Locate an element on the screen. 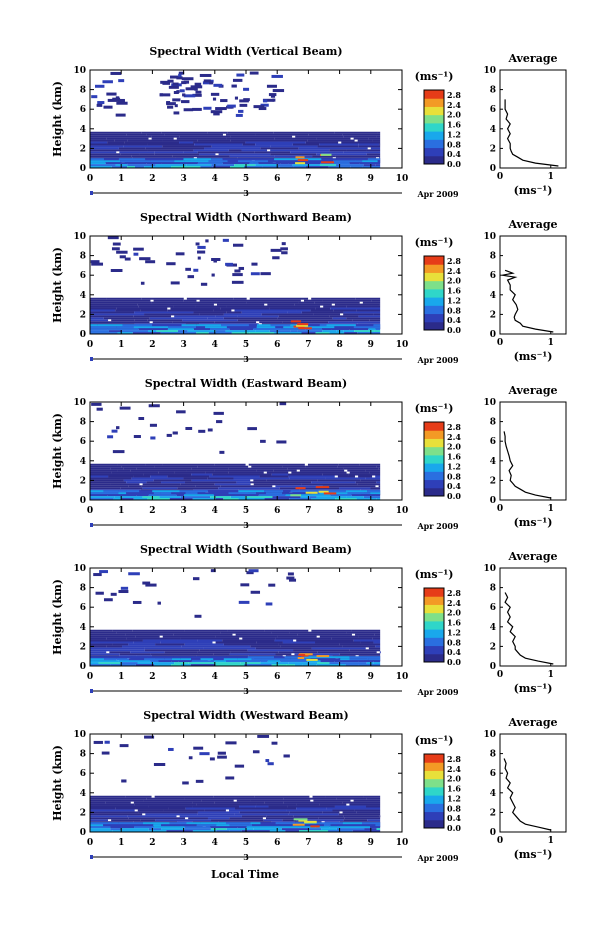 The image size is (615, 929). colorbar-tick-label: 2.8 is located at coordinates (454, 95).